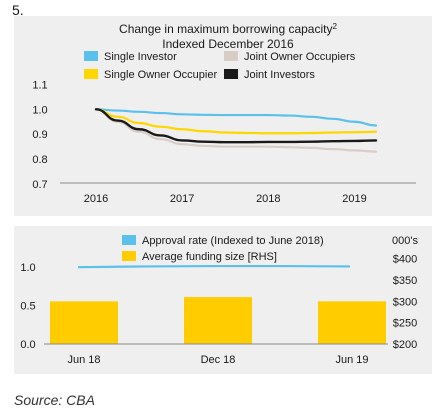  Describe the element at coordinates (54, 400) in the screenshot. I see `source-note: Source: CBA` at that location.